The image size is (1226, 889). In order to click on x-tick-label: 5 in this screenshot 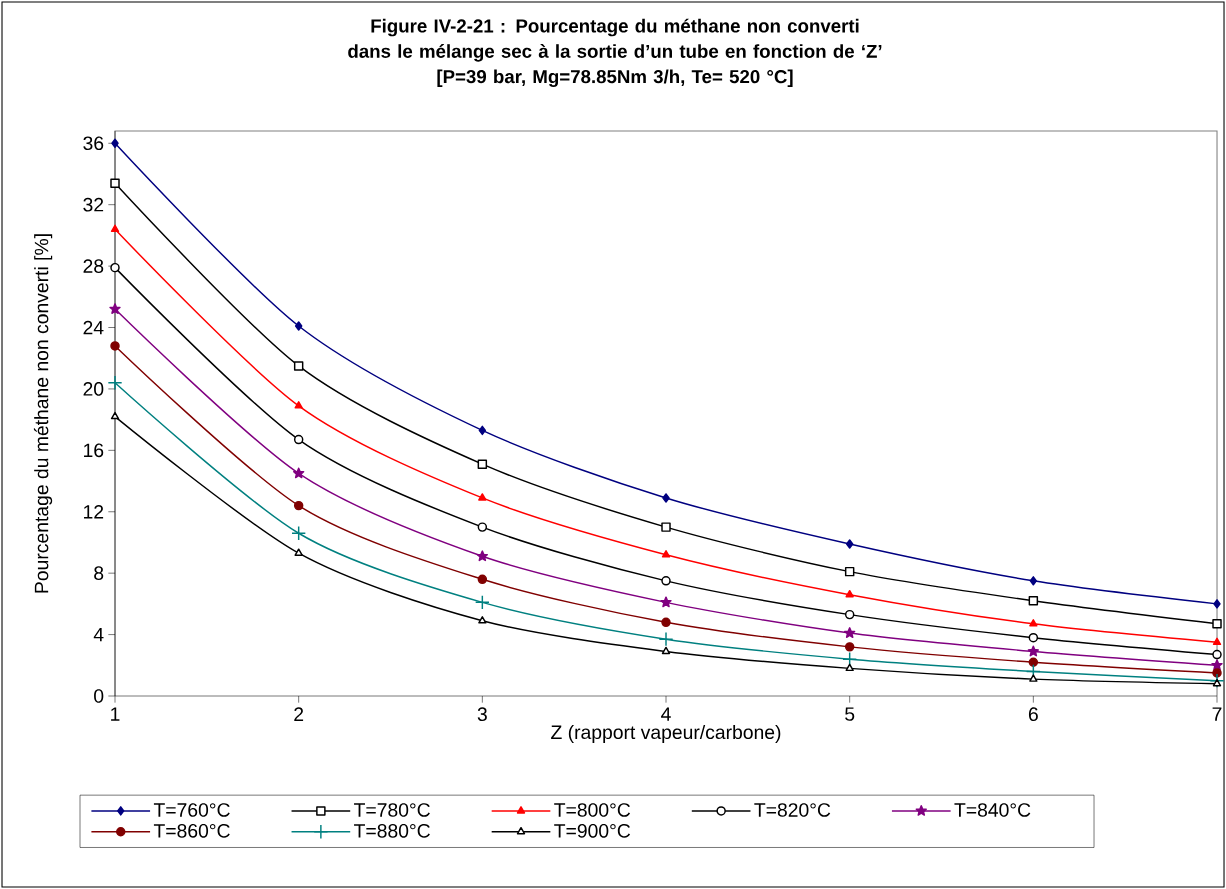, I will do `click(850, 714)`.